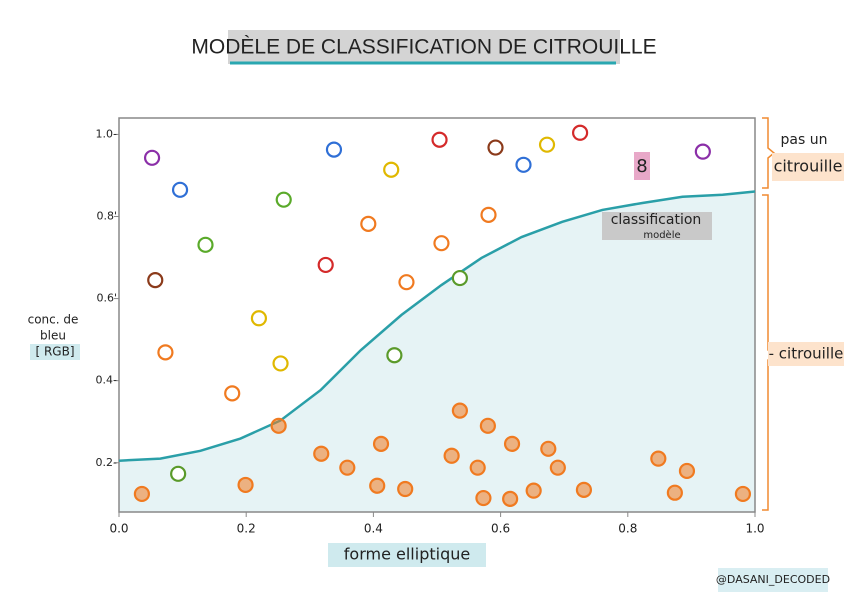 The height and width of the screenshot is (600, 849). I want to click on y-label-bg, so click(55, 352).